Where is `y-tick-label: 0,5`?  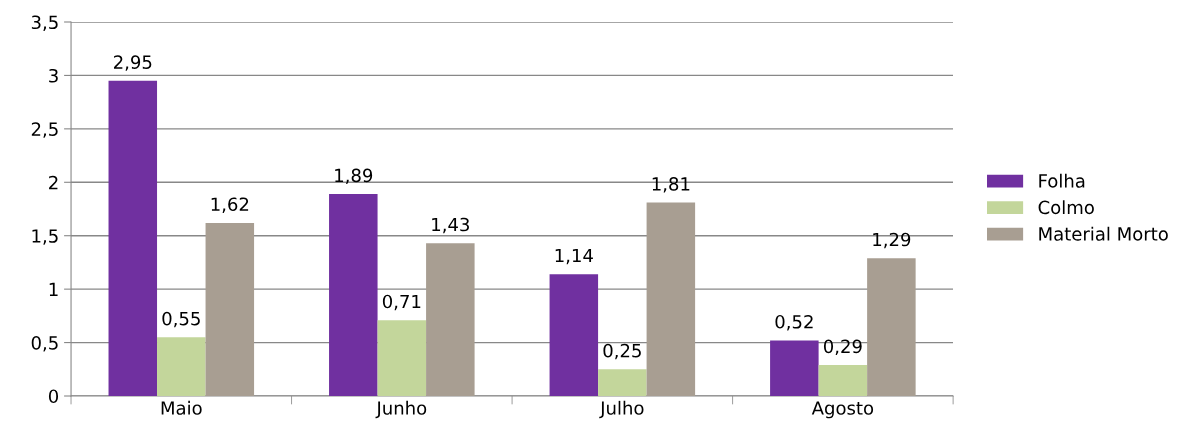 y-tick-label: 0,5 is located at coordinates (44, 344).